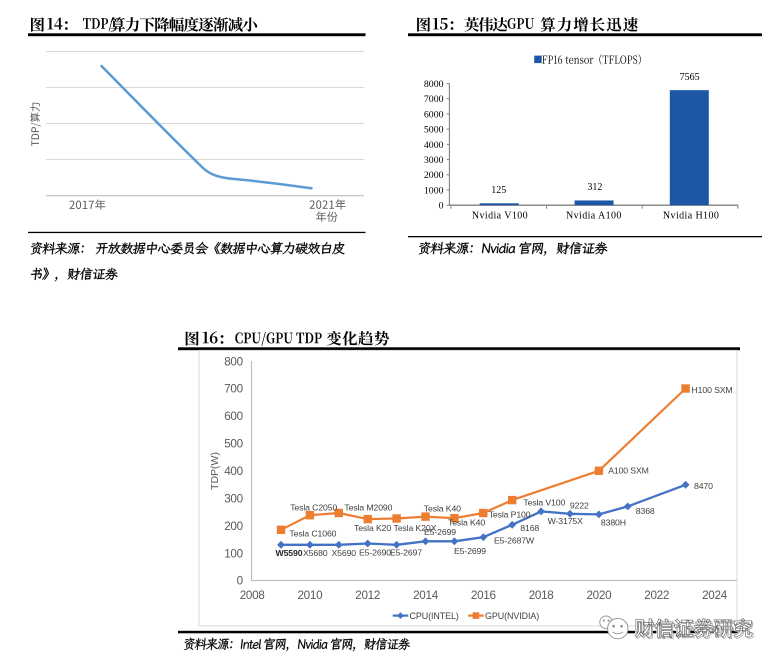  Describe the element at coordinates (434, 160) in the screenshot. I see `svg-text: 3000` at that location.